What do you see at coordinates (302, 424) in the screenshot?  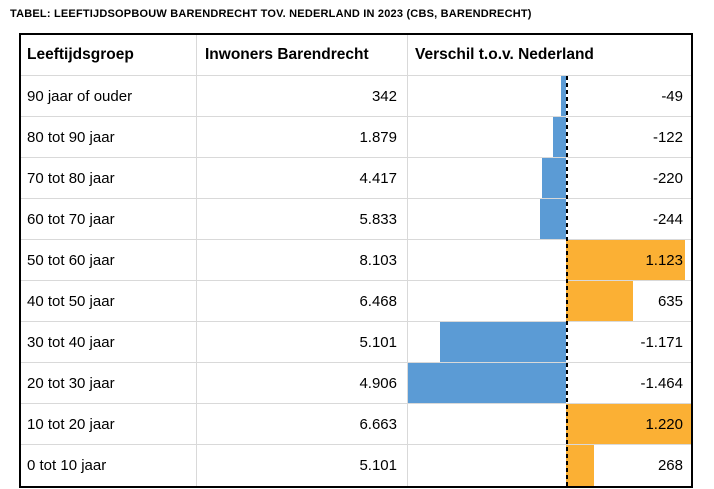 I see `inwoners-cell: 6.663` at bounding box center [302, 424].